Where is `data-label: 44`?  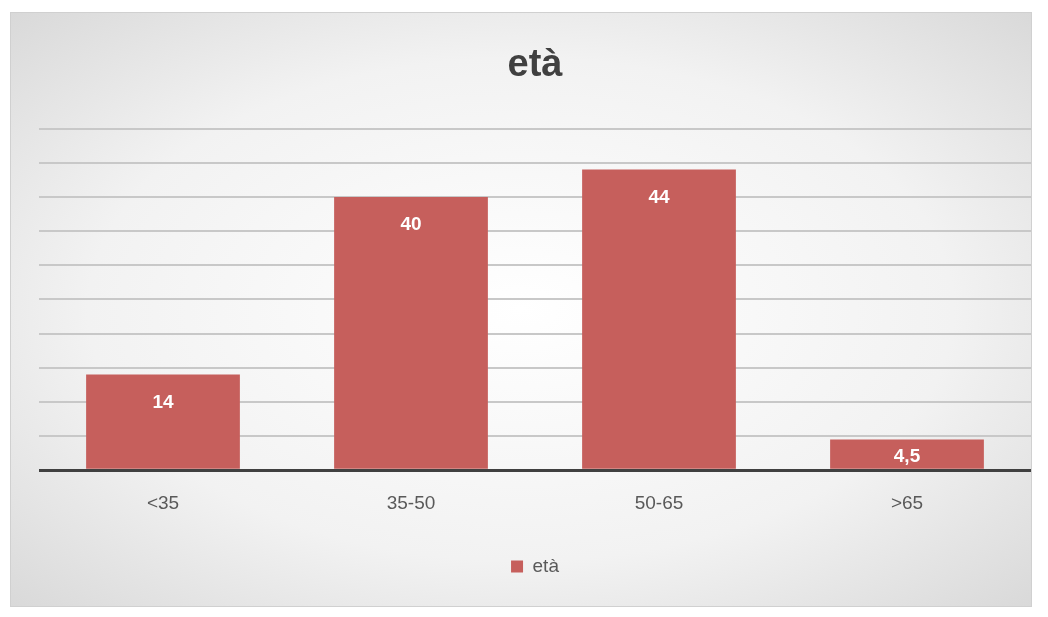 data-label: 44 is located at coordinates (659, 196).